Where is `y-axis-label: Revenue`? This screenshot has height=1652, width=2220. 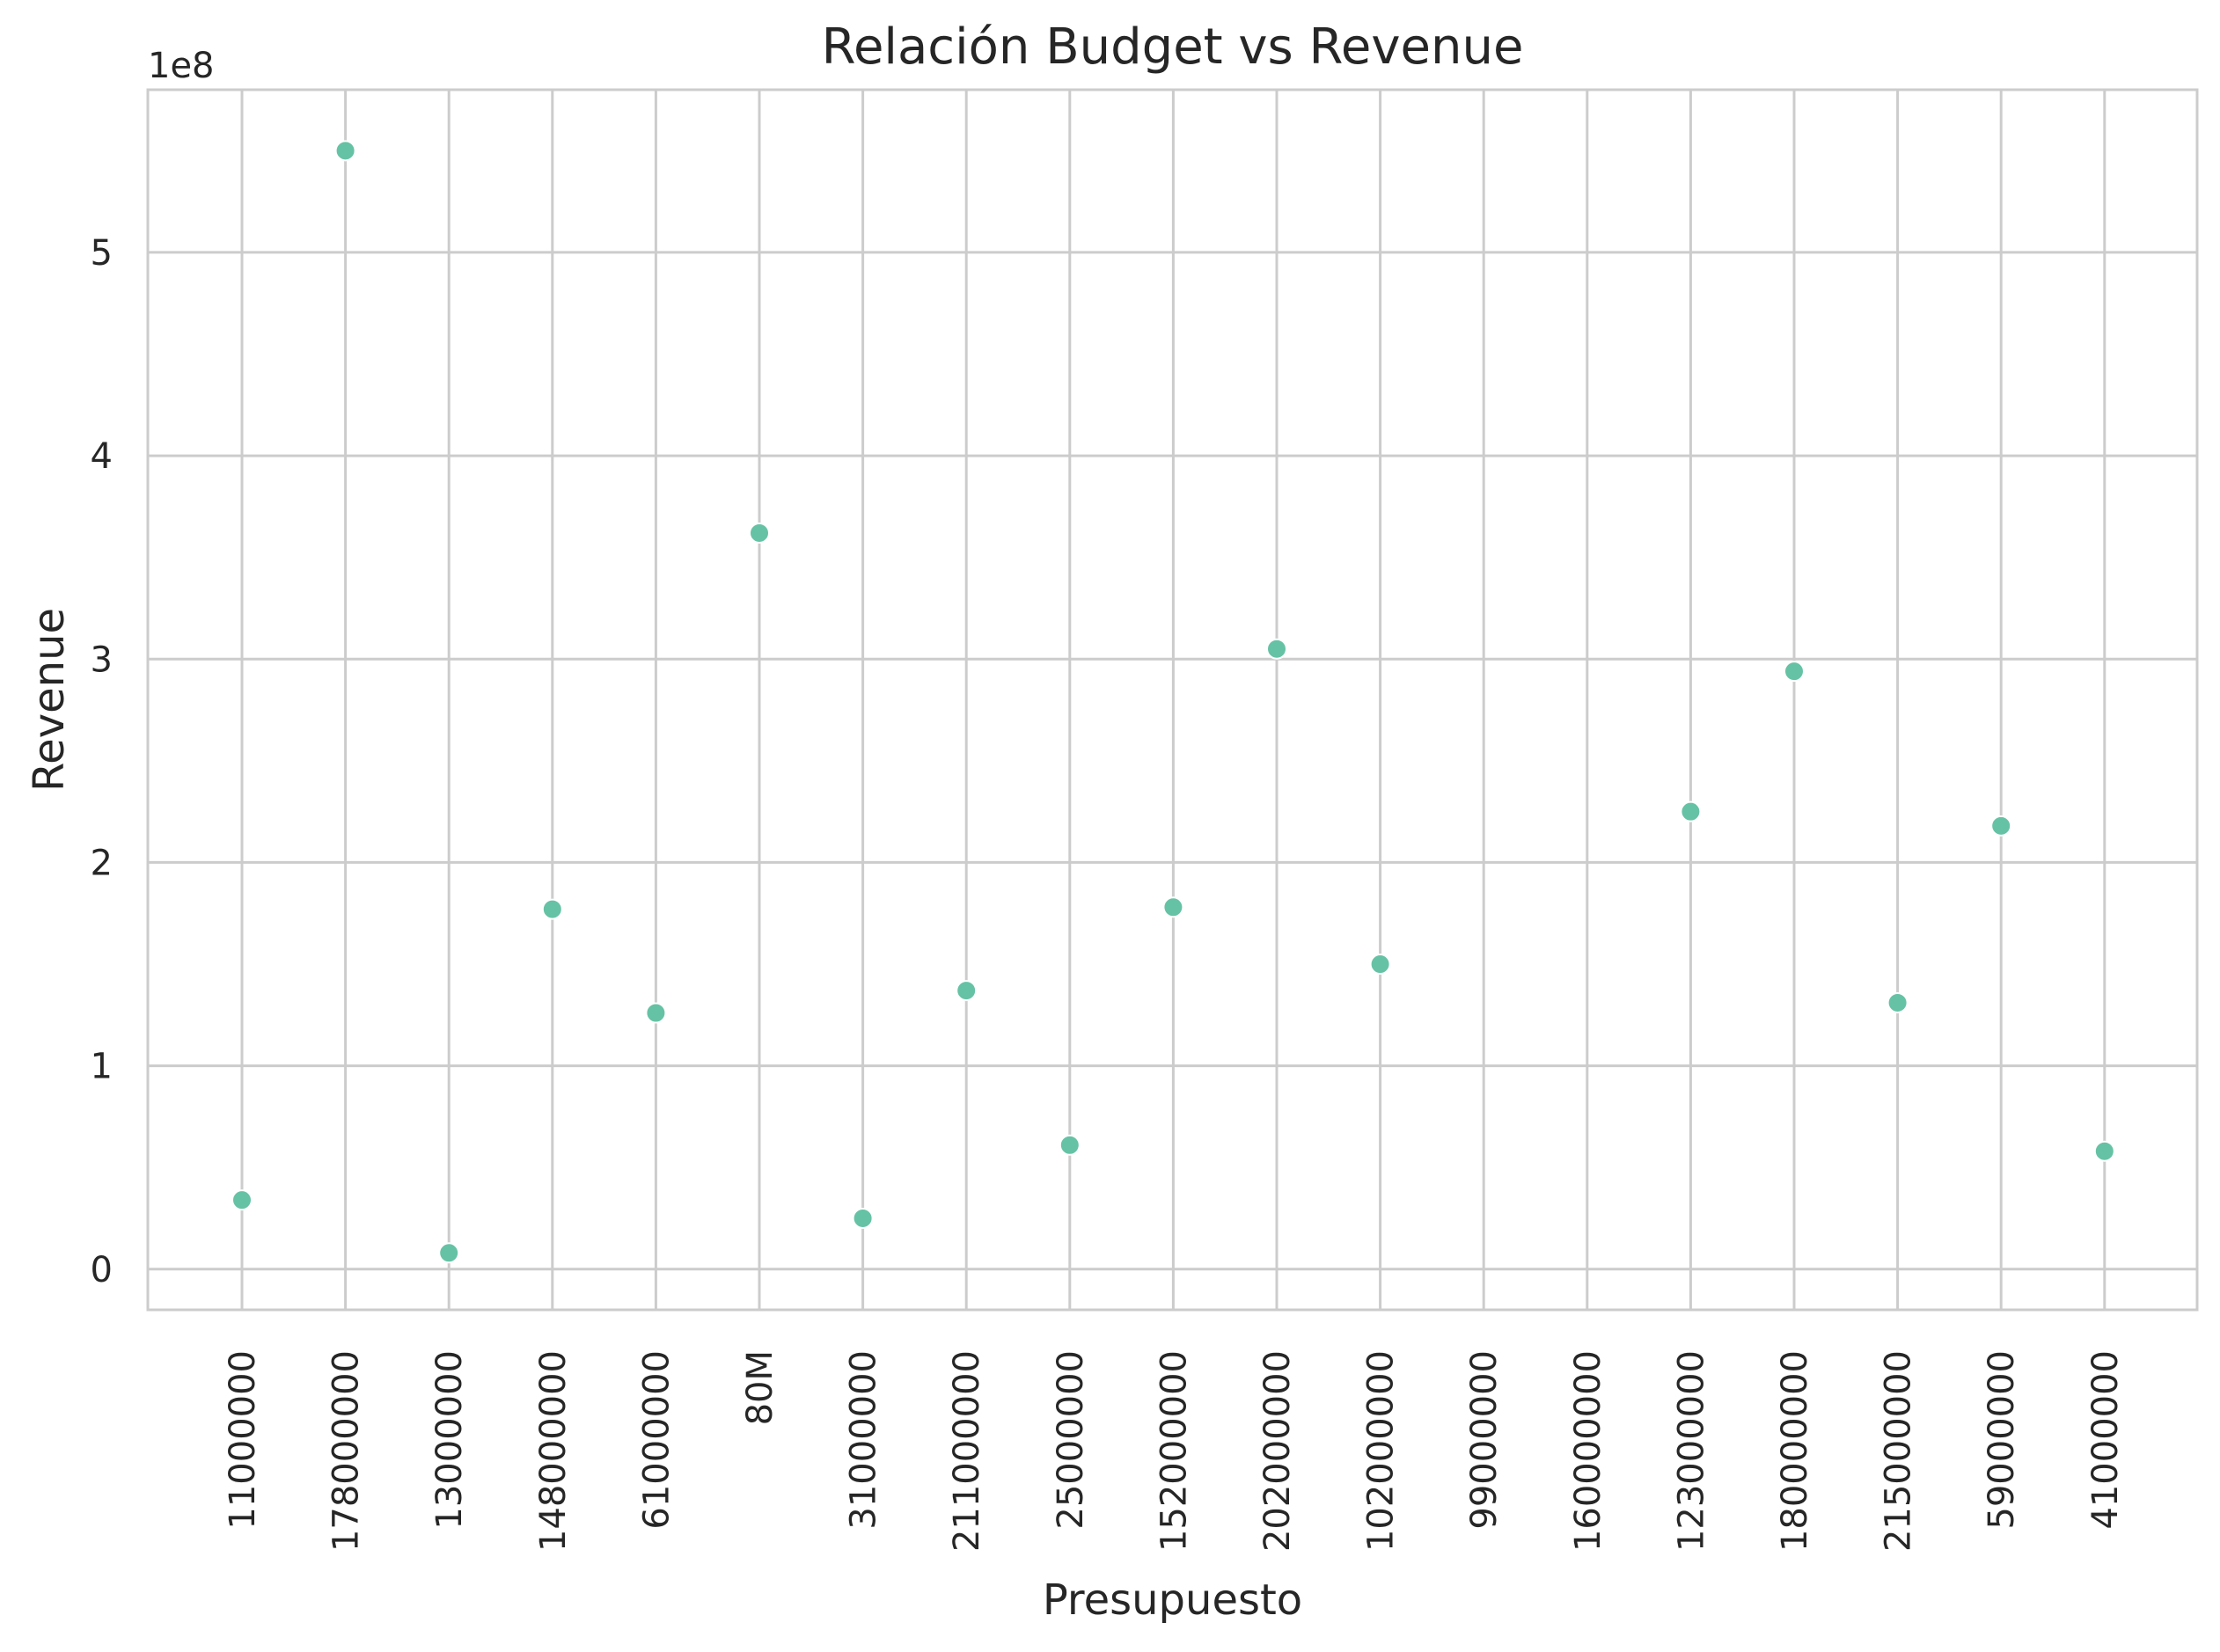
y-axis-label: Revenue is located at coordinates (49, 700).